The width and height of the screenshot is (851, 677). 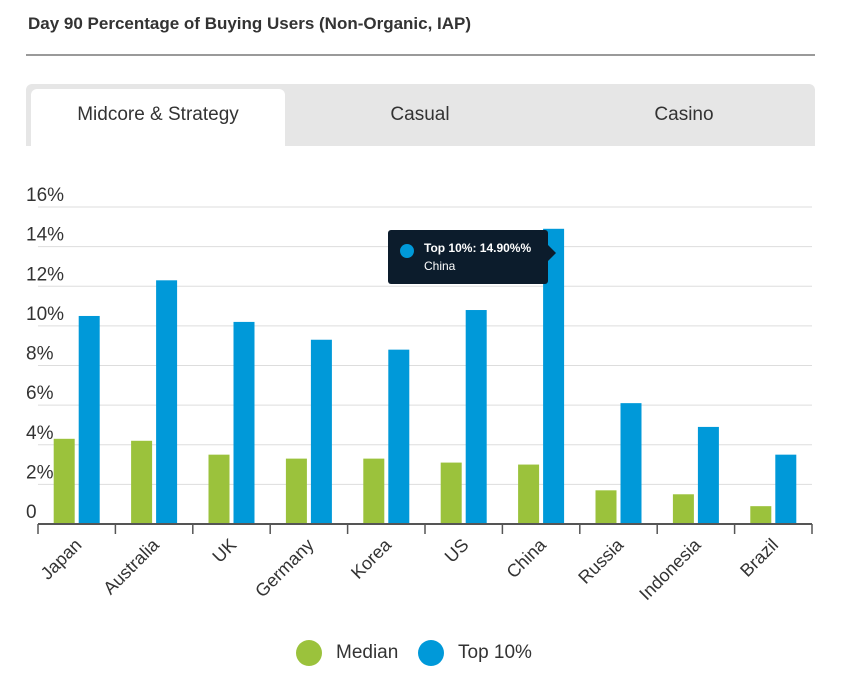 I want to click on y-tick-label: 6%, so click(x=40, y=393).